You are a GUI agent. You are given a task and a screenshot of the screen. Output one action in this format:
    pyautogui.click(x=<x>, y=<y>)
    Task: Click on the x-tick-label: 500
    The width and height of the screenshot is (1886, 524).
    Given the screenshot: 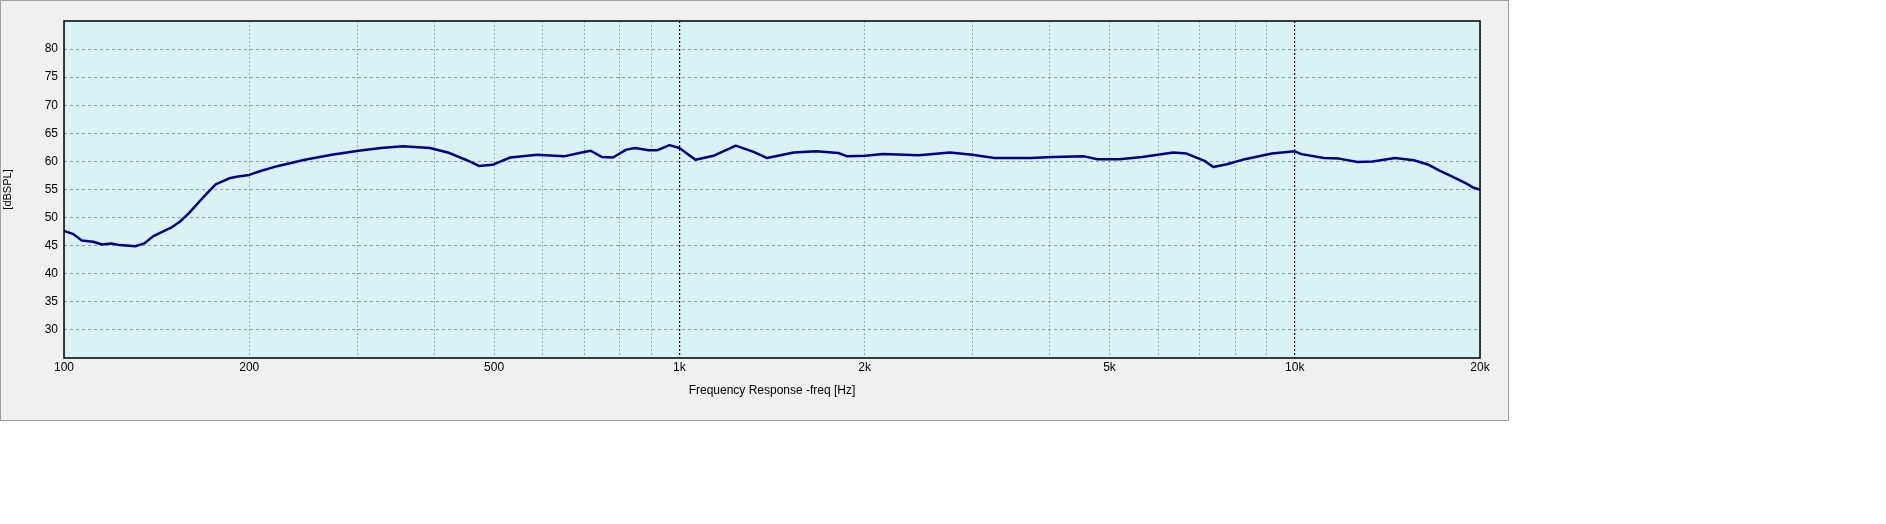 What is the action you would take?
    pyautogui.click(x=494, y=366)
    